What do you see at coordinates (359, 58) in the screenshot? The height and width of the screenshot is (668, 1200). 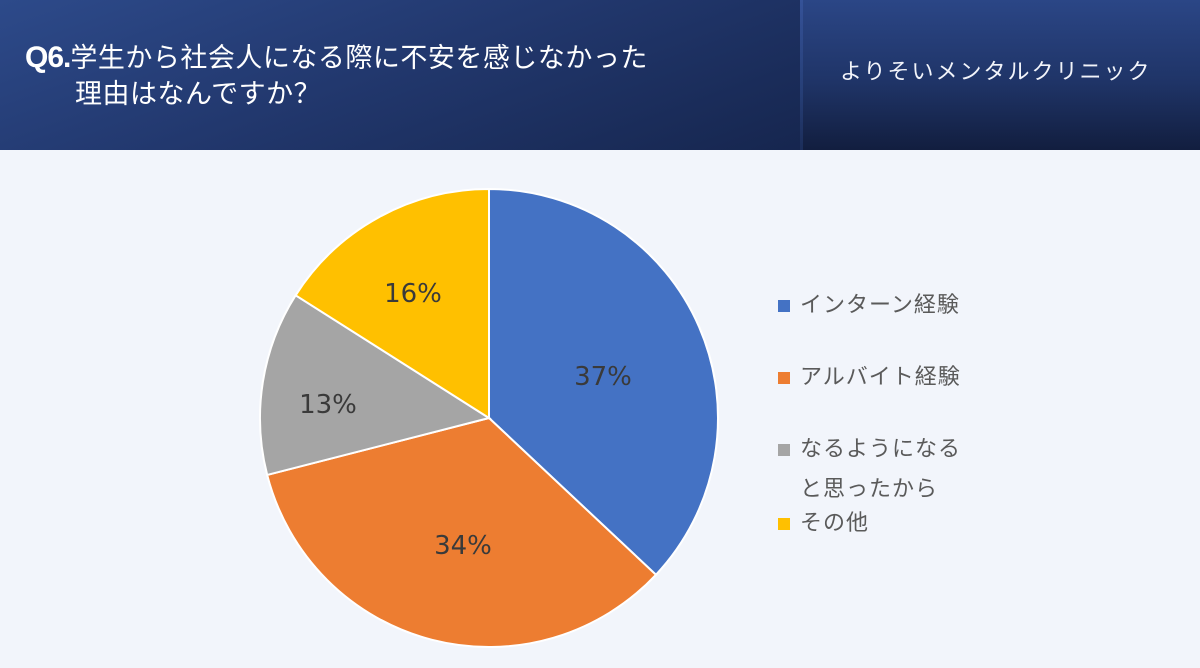 I see `title-line-1: 学生から社会人になる際に不安を感じなかった` at bounding box center [359, 58].